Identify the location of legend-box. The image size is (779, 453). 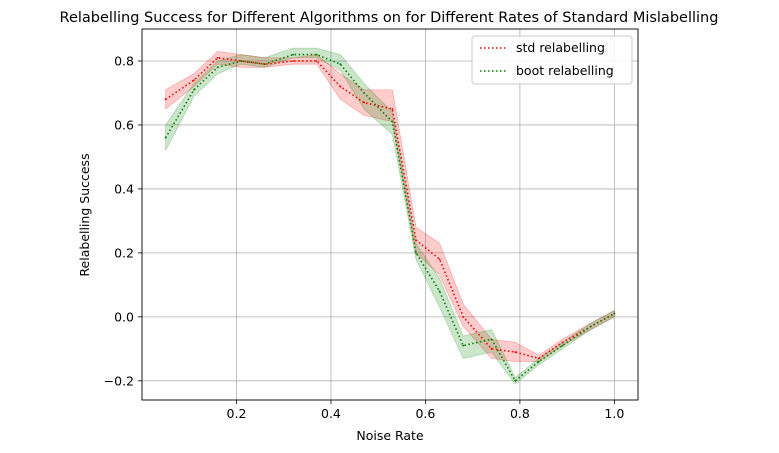
(552, 60).